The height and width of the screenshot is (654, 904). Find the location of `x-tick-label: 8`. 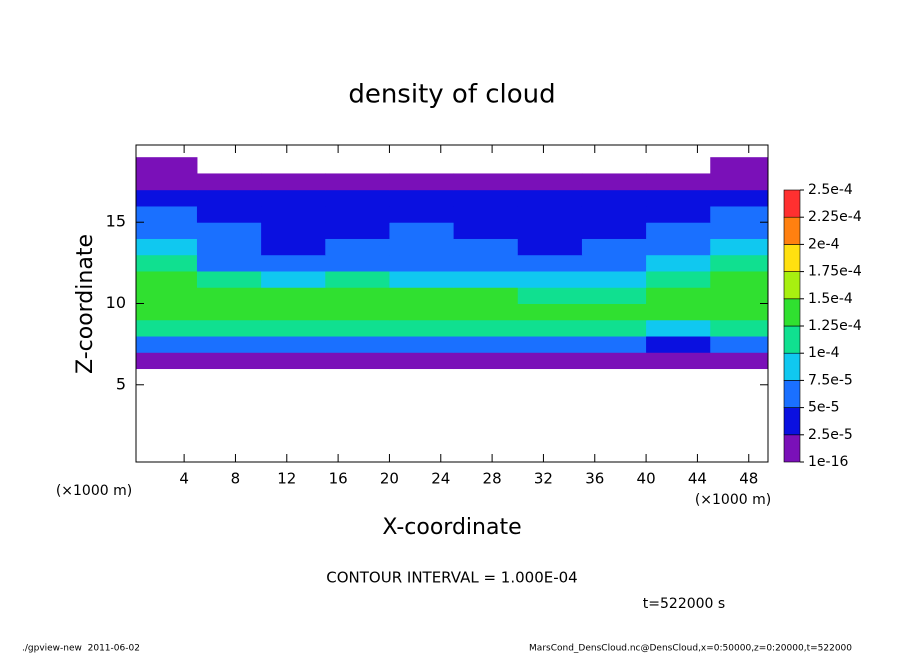

x-tick-label: 8 is located at coordinates (236, 479).